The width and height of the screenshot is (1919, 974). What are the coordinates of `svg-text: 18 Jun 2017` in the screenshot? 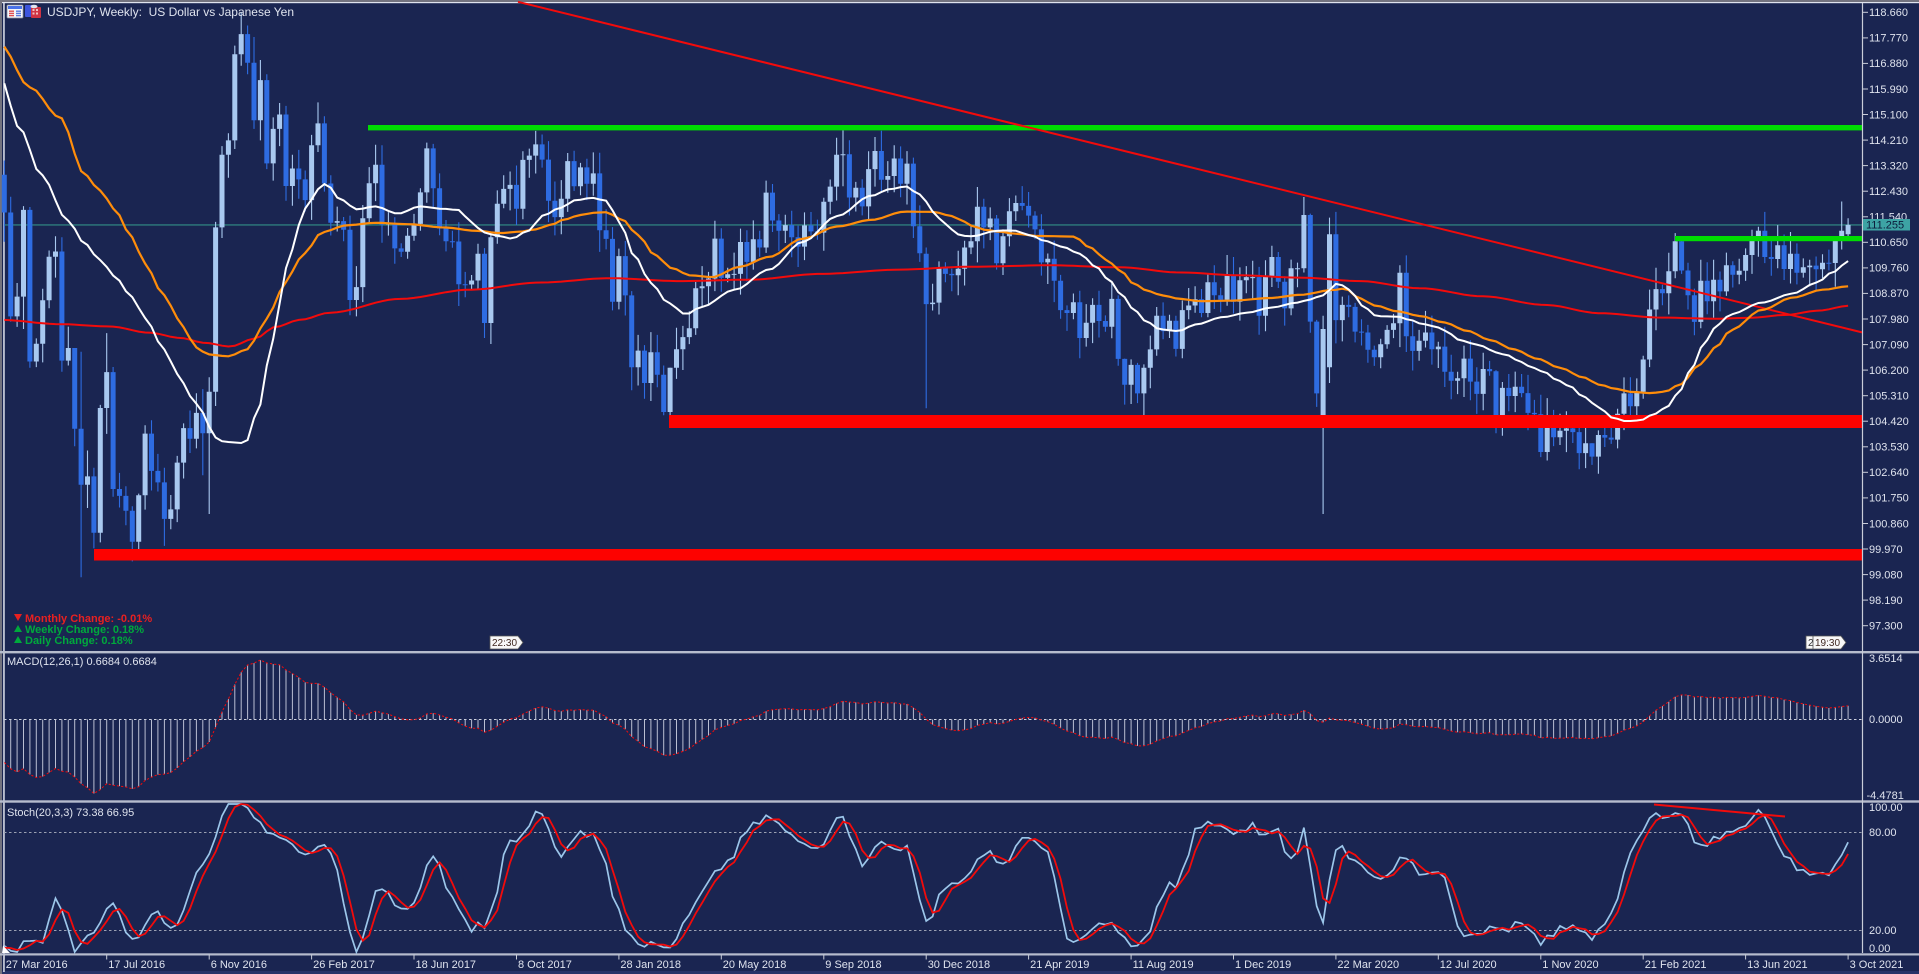 It's located at (446, 965).